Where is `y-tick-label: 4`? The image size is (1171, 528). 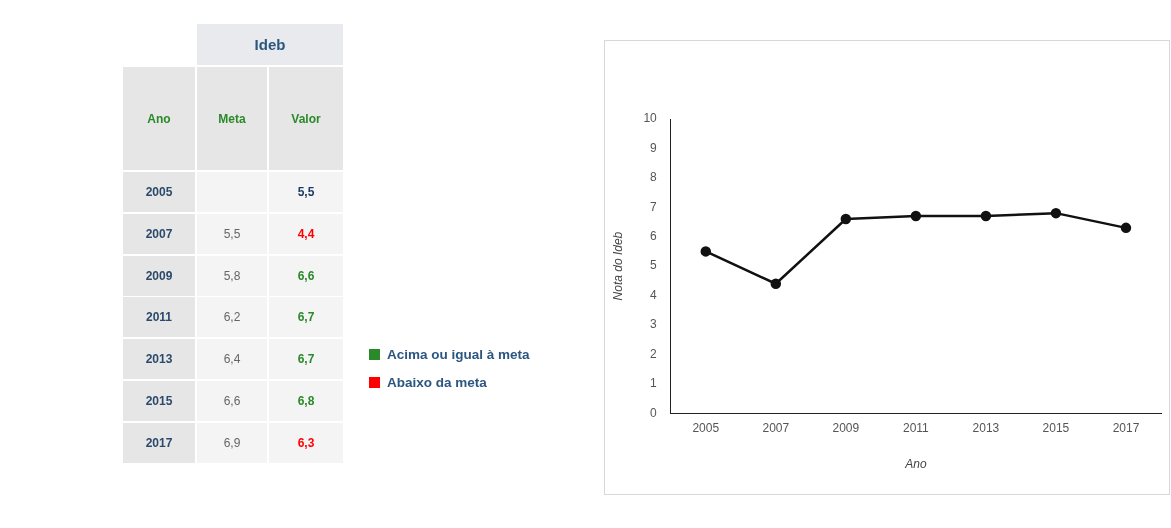
y-tick-label: 4 is located at coordinates (654, 294).